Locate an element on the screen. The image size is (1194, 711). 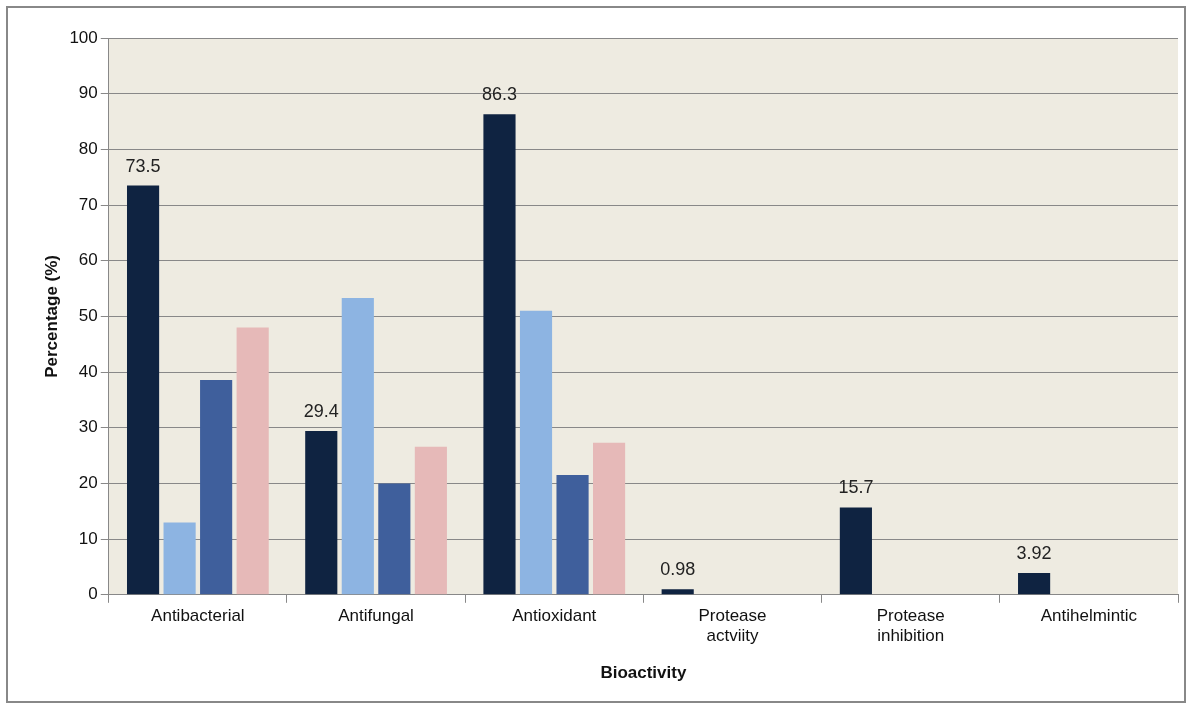
data-label: 0.98 is located at coordinates (678, 569).